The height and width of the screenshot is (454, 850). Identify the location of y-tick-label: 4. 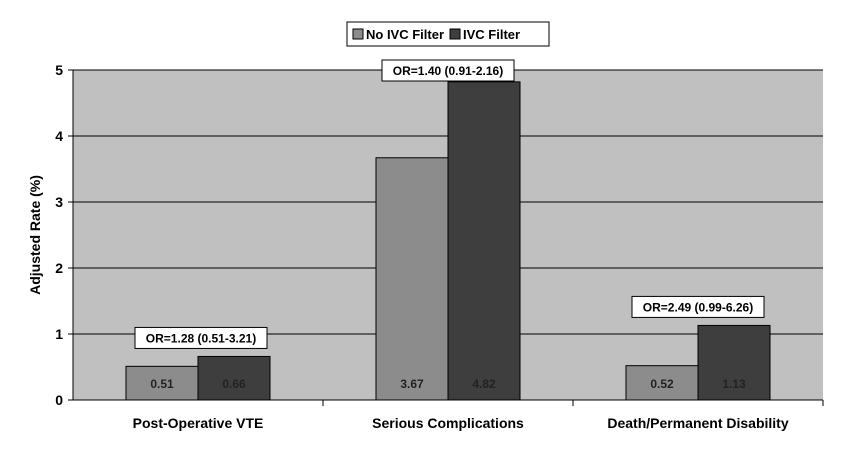
(59, 136).